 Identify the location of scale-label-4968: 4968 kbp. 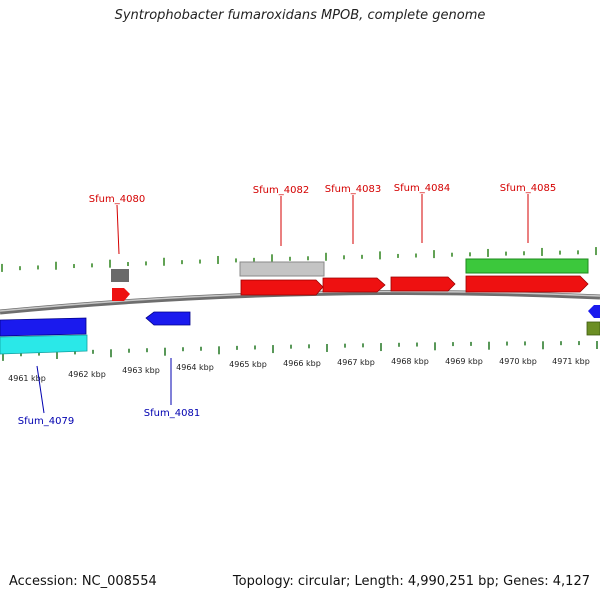
(410, 361).